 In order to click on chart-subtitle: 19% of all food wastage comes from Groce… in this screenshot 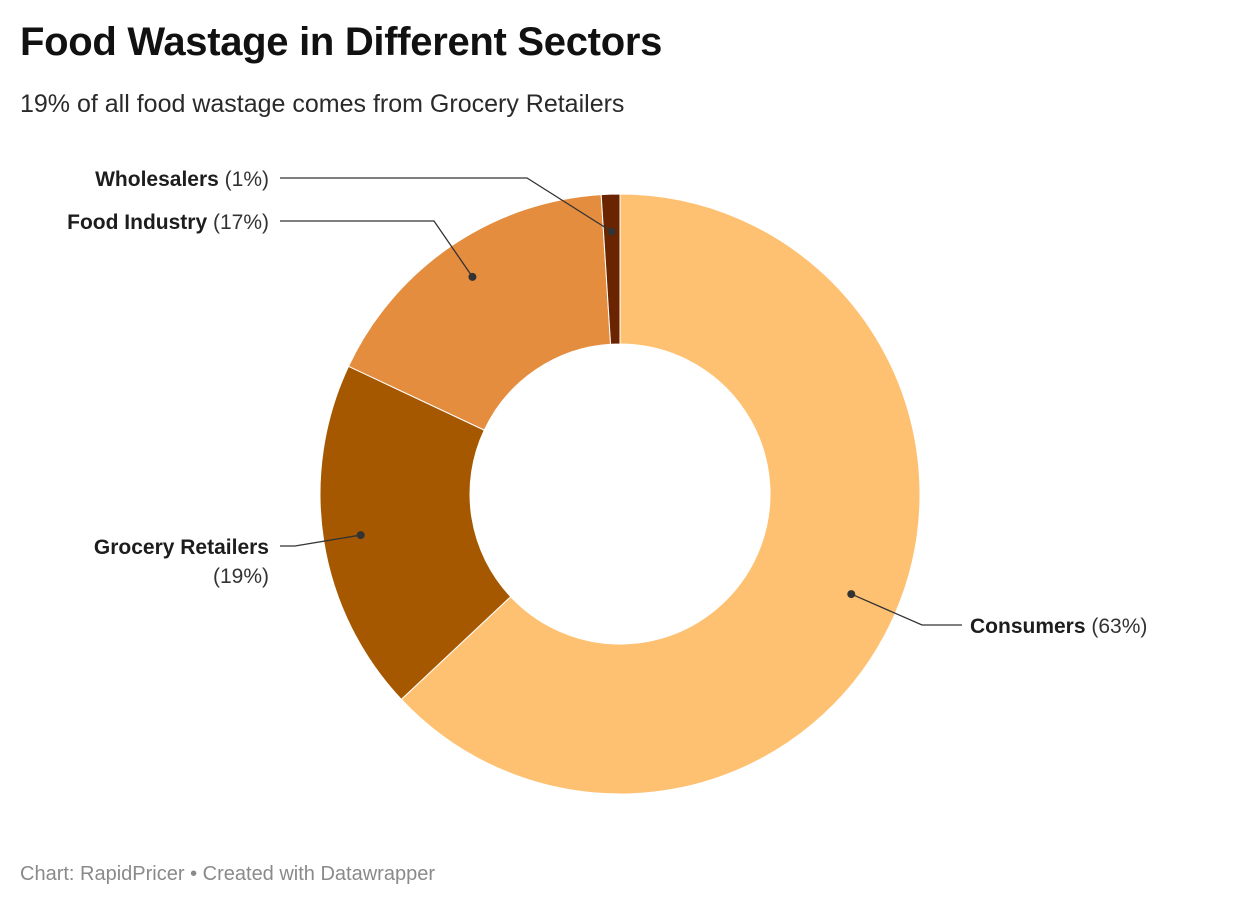, I will do `click(322, 104)`.